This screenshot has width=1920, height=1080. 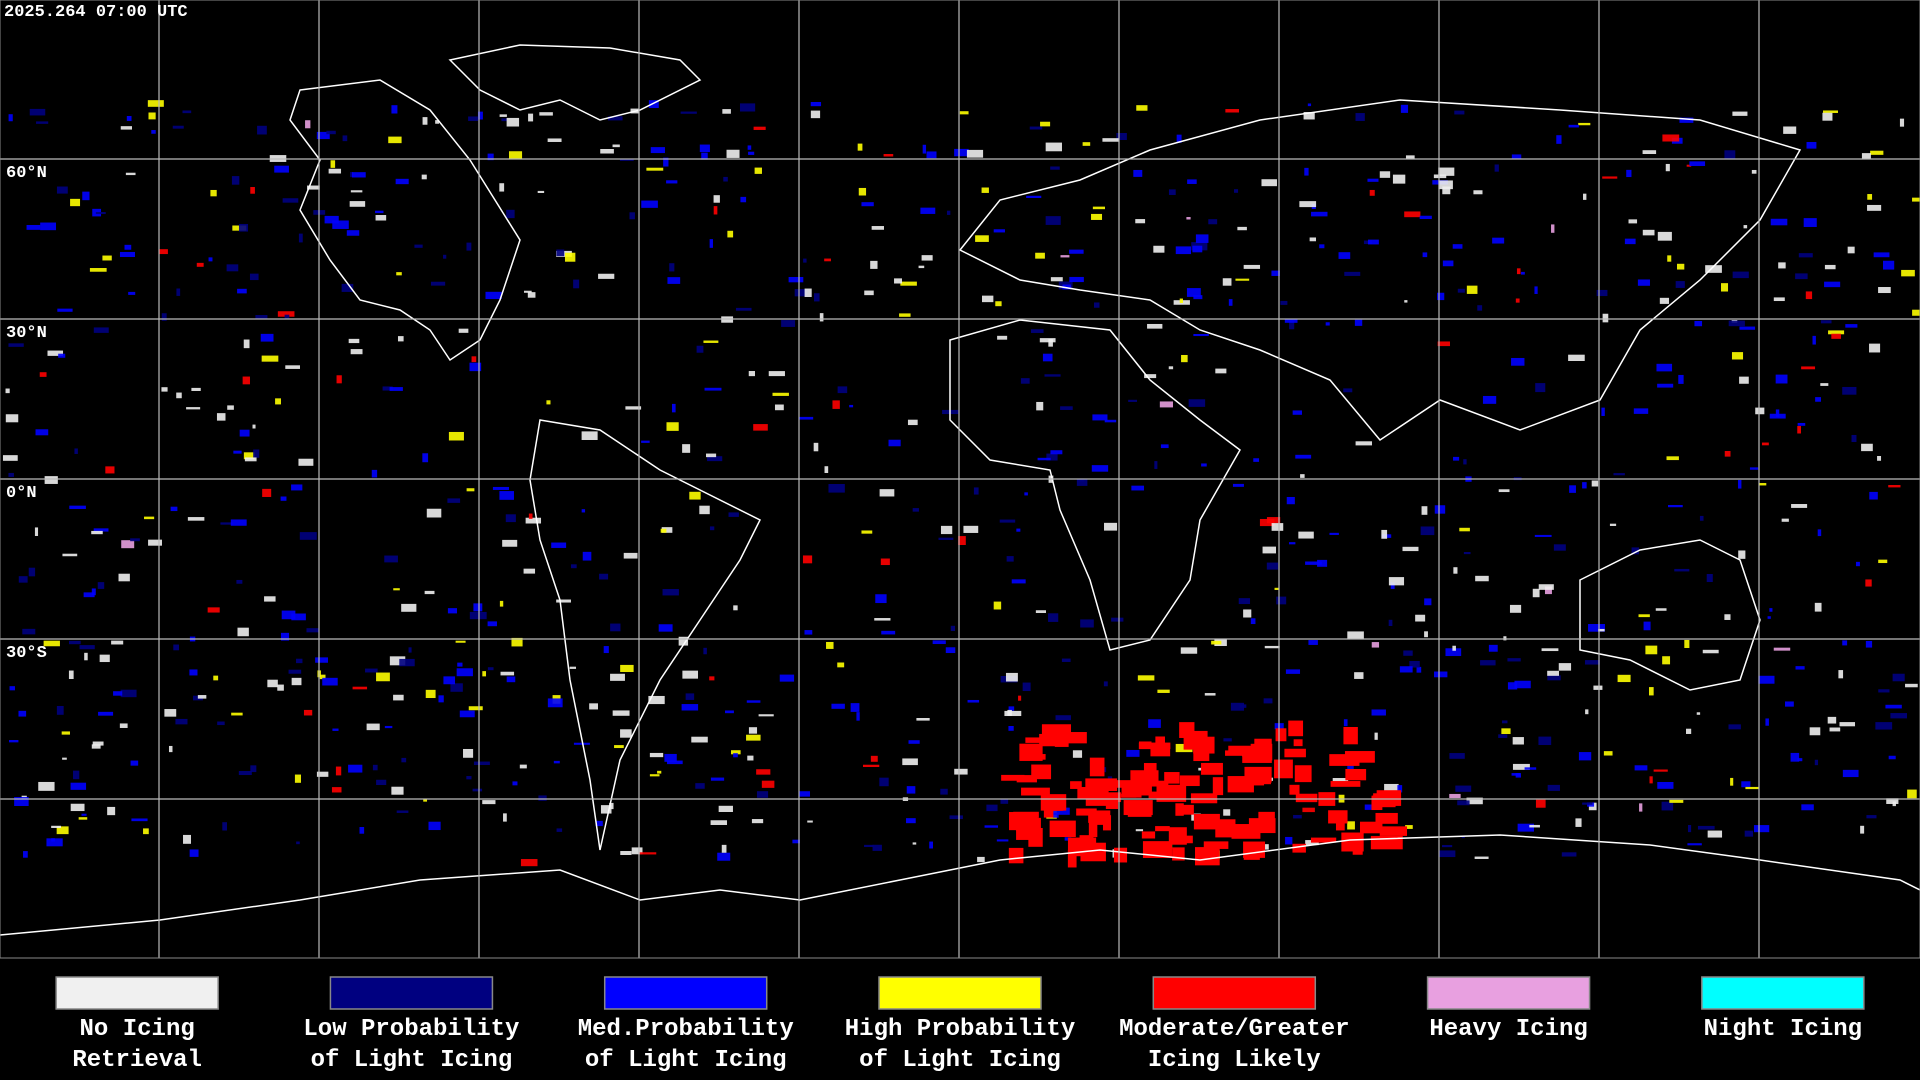 I want to click on legend-label: of Light Icing, so click(x=686, y=1060).